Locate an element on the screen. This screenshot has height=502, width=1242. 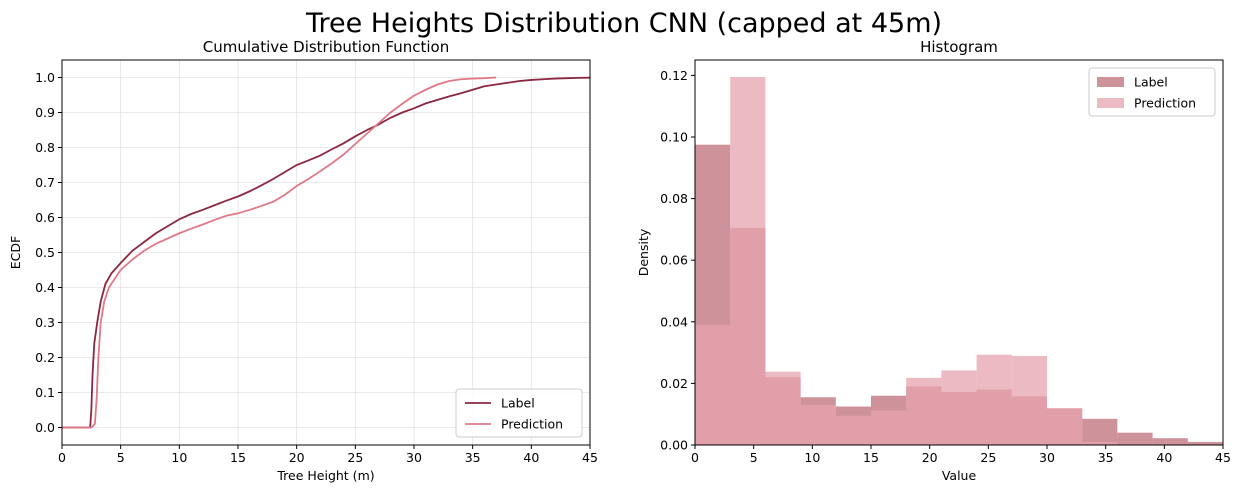
y-tick-label: 0.2 is located at coordinates (45, 357).